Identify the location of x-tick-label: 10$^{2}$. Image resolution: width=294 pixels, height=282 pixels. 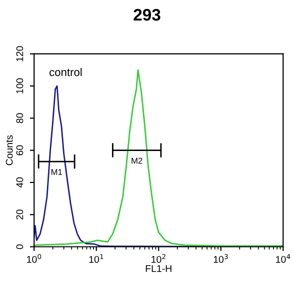
(159, 258).